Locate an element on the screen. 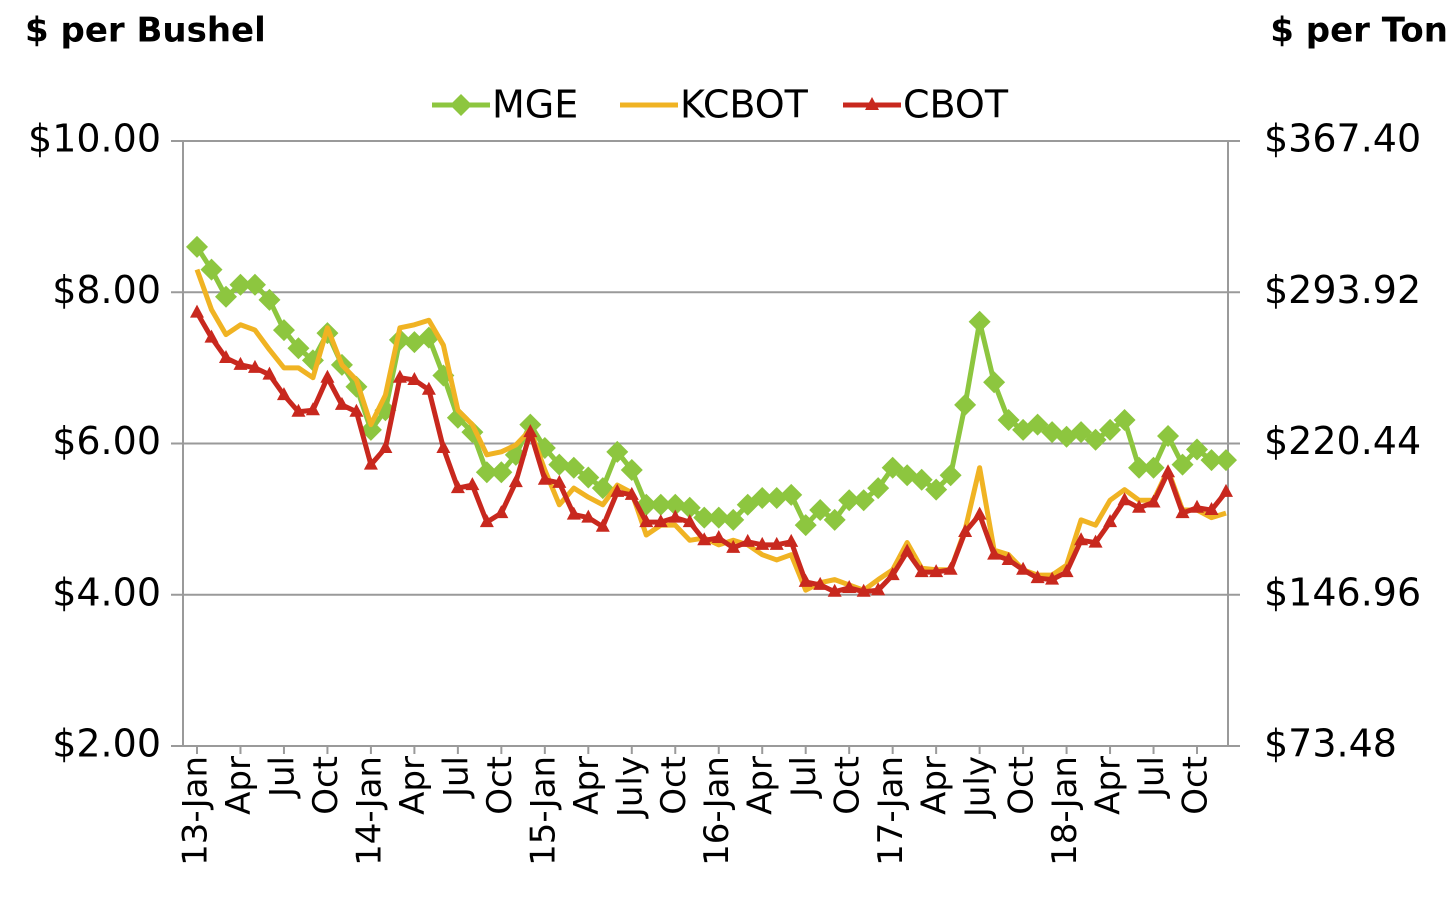 This screenshot has width=1456, height=901. y-tick-label: $8.00 is located at coordinates (106, 290).